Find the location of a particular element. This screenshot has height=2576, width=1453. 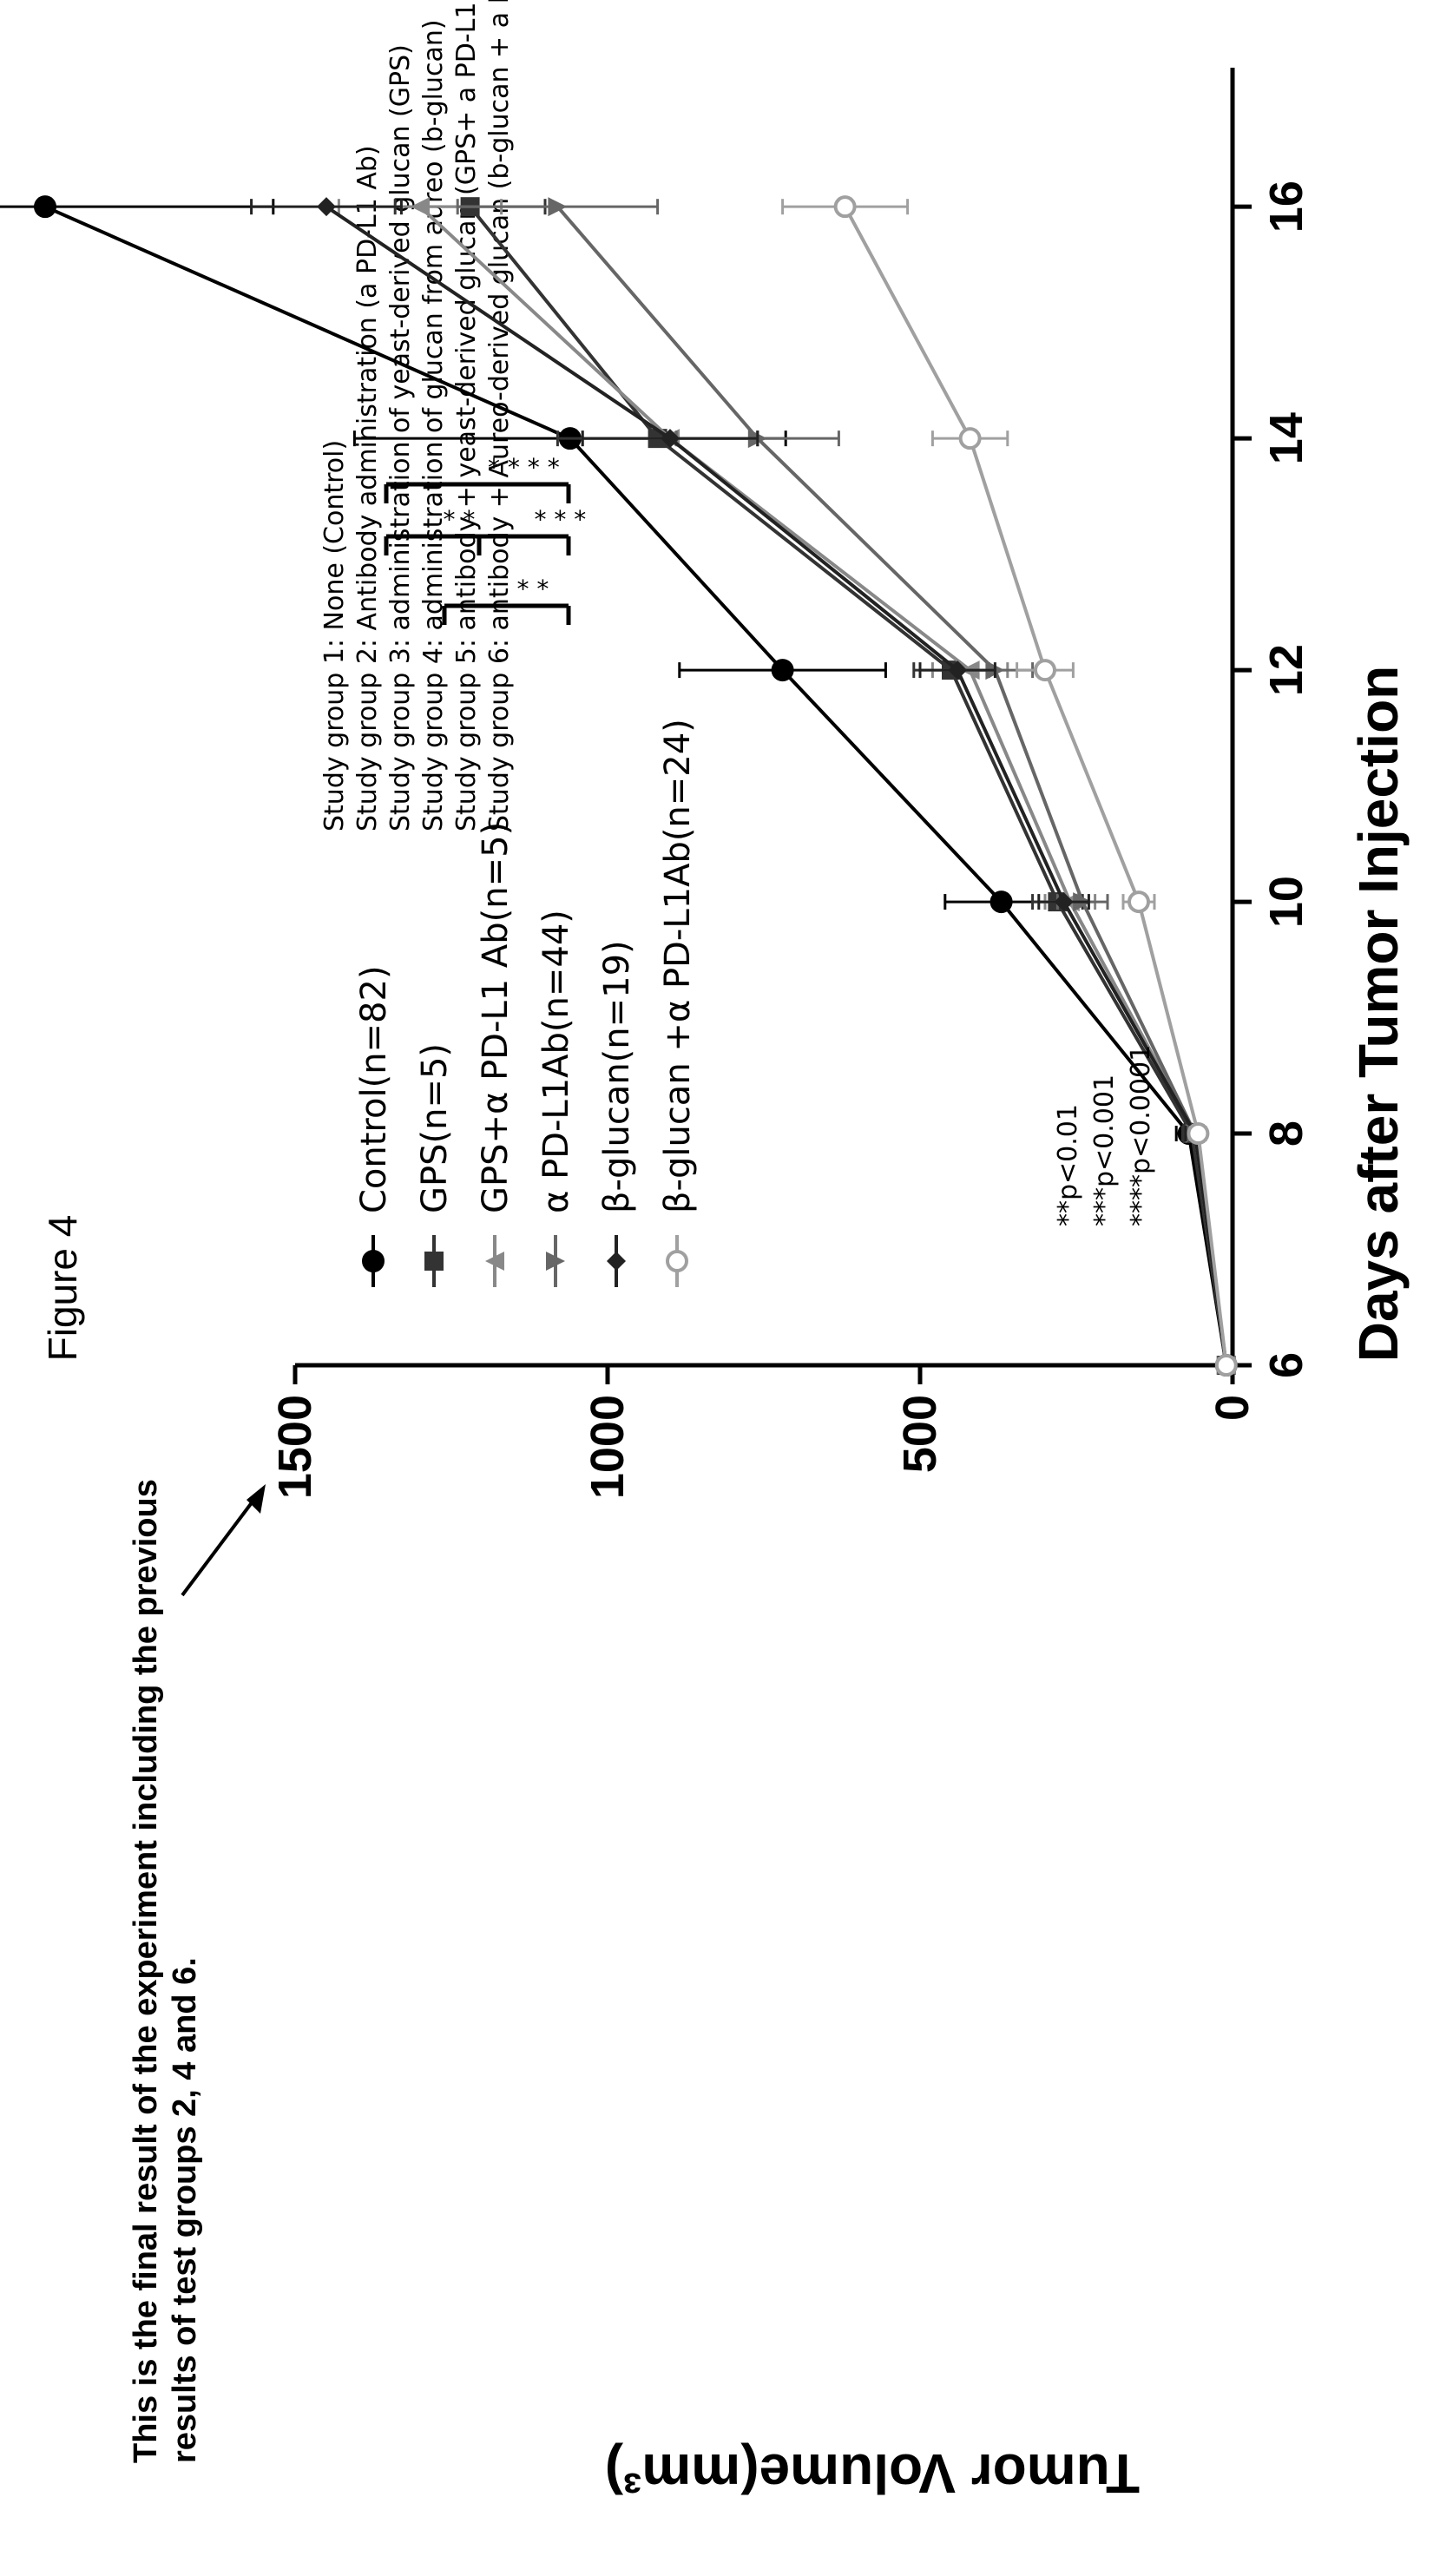

note-line-2: results of test groups 2, 4 and 6. is located at coordinates (185, 2210).